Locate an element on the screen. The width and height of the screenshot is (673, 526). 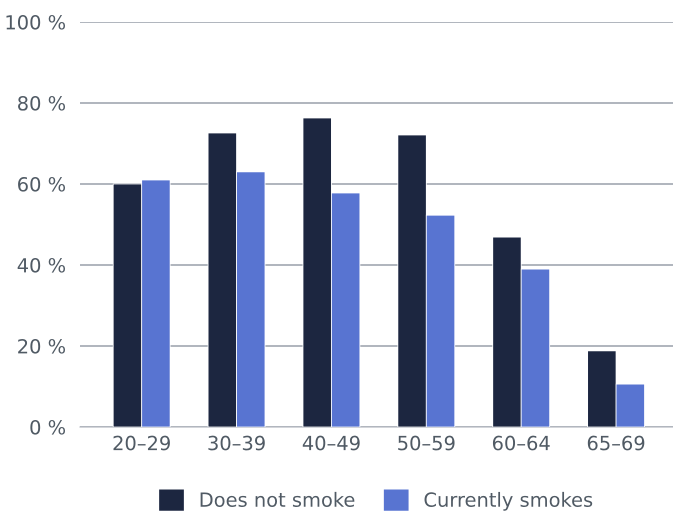
x-tick-label: 40–49 is located at coordinates (331, 443).